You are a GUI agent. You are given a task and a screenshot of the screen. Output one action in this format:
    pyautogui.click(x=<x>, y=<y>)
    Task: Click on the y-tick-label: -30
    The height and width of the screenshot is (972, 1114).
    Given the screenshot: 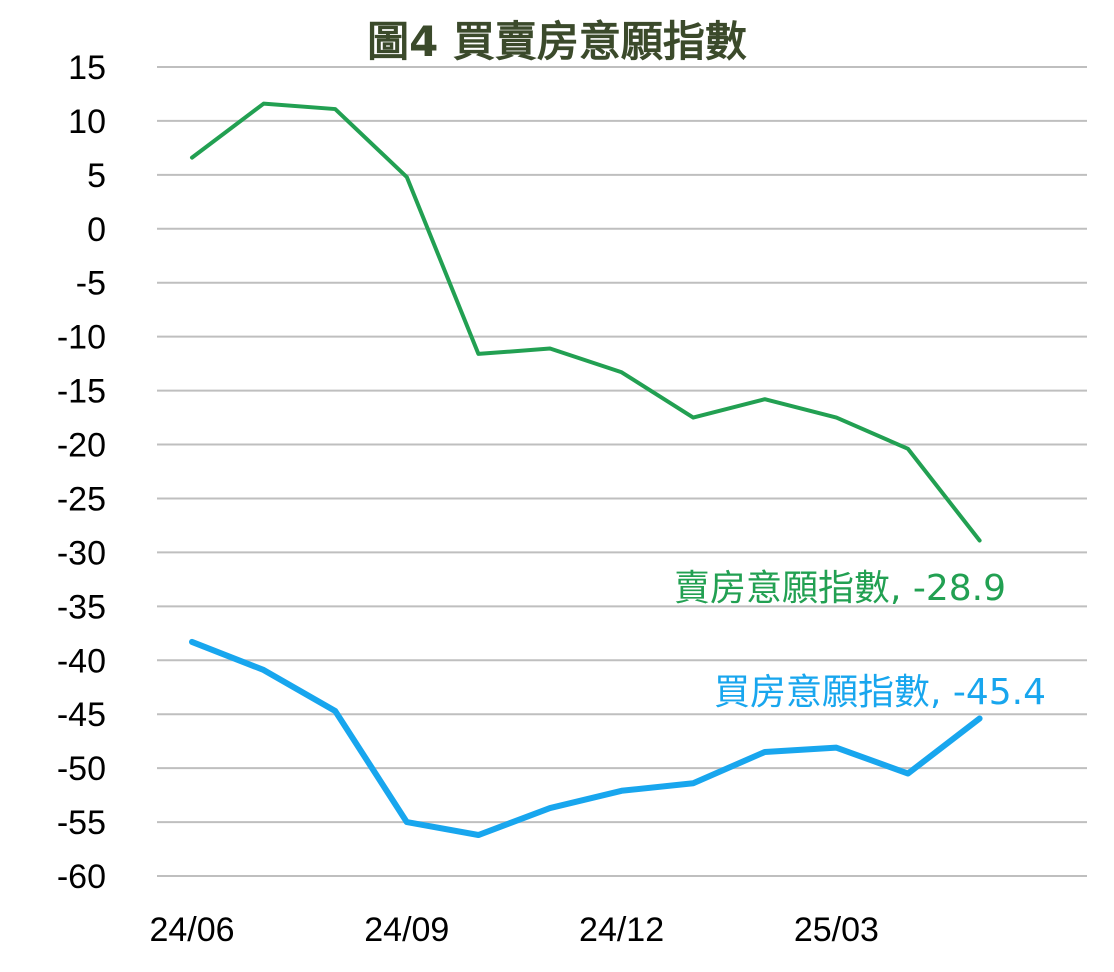 What is the action you would take?
    pyautogui.click(x=81, y=553)
    